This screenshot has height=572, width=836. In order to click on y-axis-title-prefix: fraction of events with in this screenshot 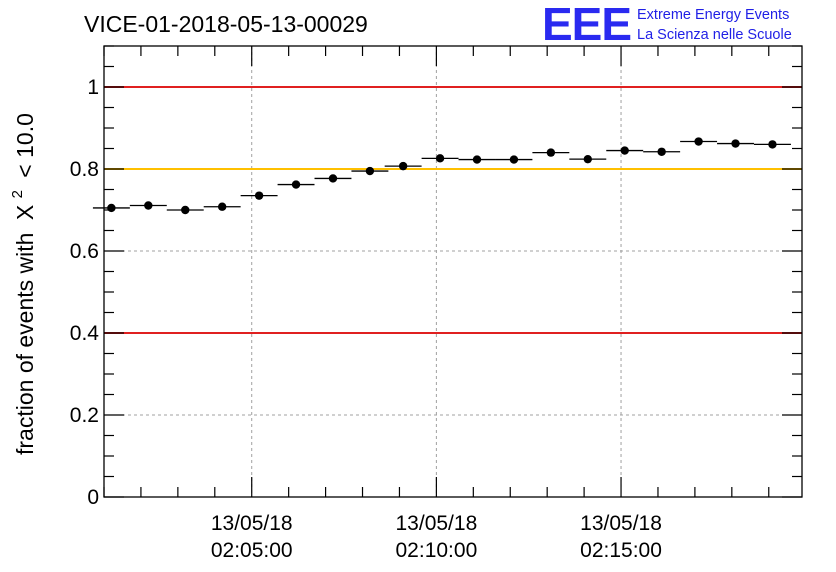, I will do `click(25, 344)`.